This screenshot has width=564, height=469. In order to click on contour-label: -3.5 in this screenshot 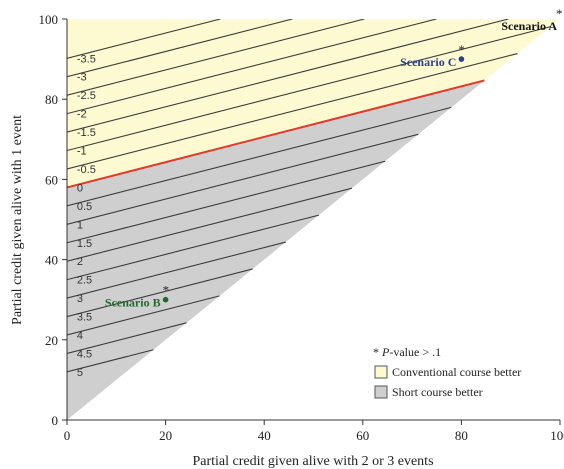, I will do `click(86, 59)`.